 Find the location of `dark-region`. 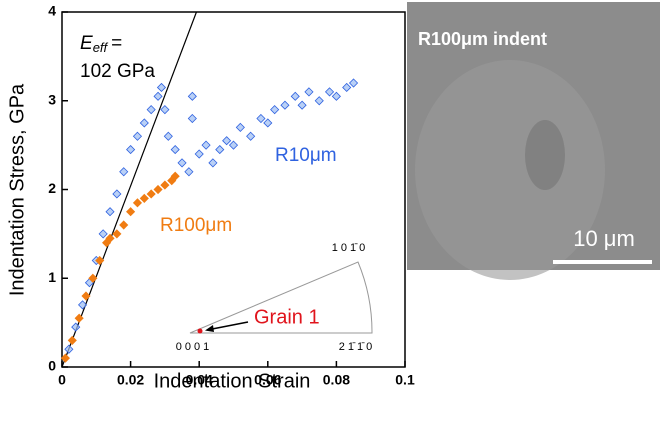

dark-region is located at coordinates (545, 155).